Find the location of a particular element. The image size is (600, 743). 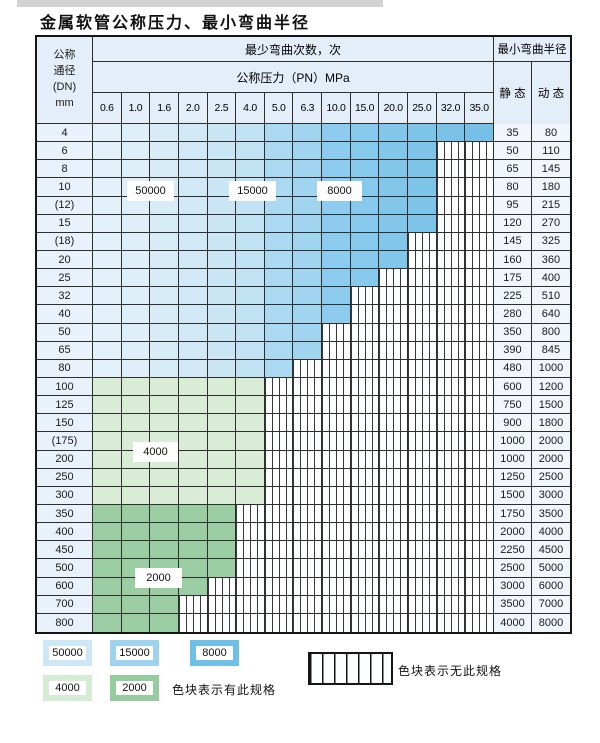

bend-cycles-header: 最少弯曲次数，次 is located at coordinates (293, 49).